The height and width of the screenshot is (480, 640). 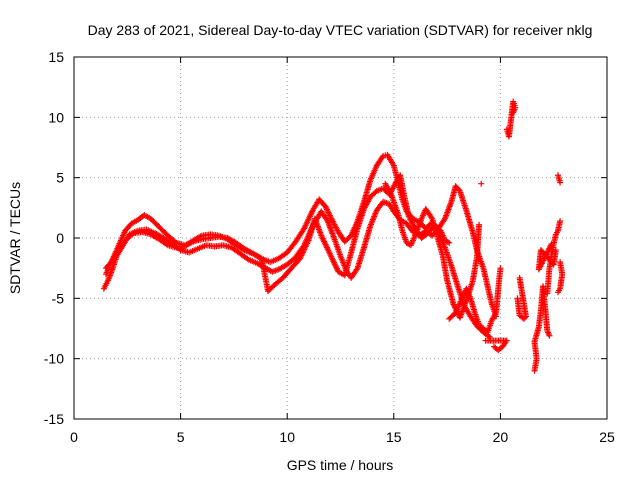 I want to click on x-tick-label: 0, so click(x=74, y=437).